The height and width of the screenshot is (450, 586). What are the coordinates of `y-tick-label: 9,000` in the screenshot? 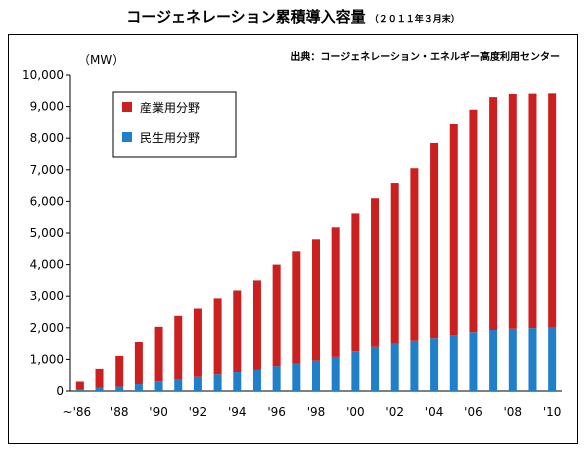 It's located at (47, 107).